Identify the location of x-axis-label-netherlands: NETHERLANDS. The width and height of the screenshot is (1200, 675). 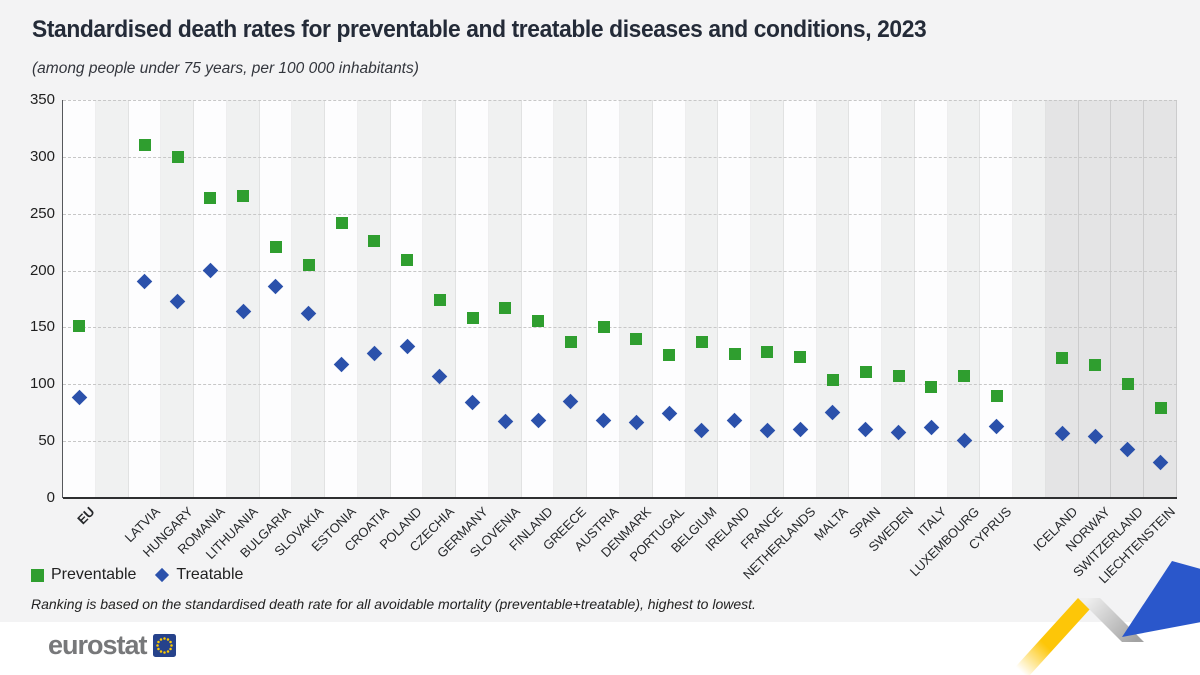
(778, 543).